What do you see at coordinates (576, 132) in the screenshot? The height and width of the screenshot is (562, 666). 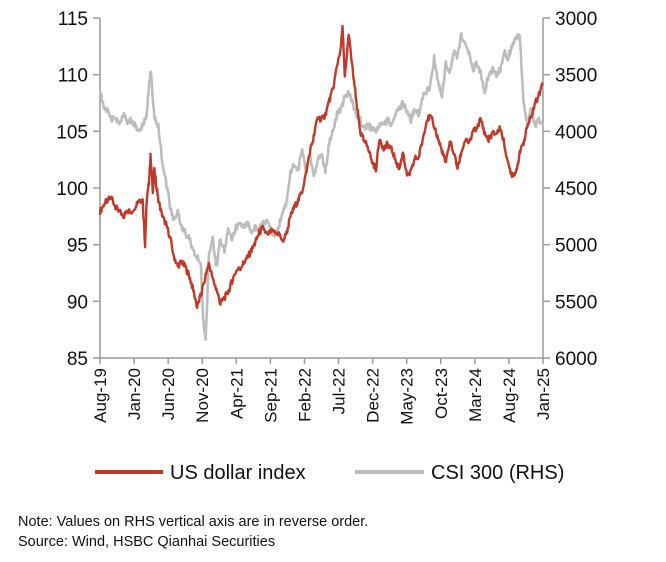 I see `right-tick-label: 4000` at bounding box center [576, 132].